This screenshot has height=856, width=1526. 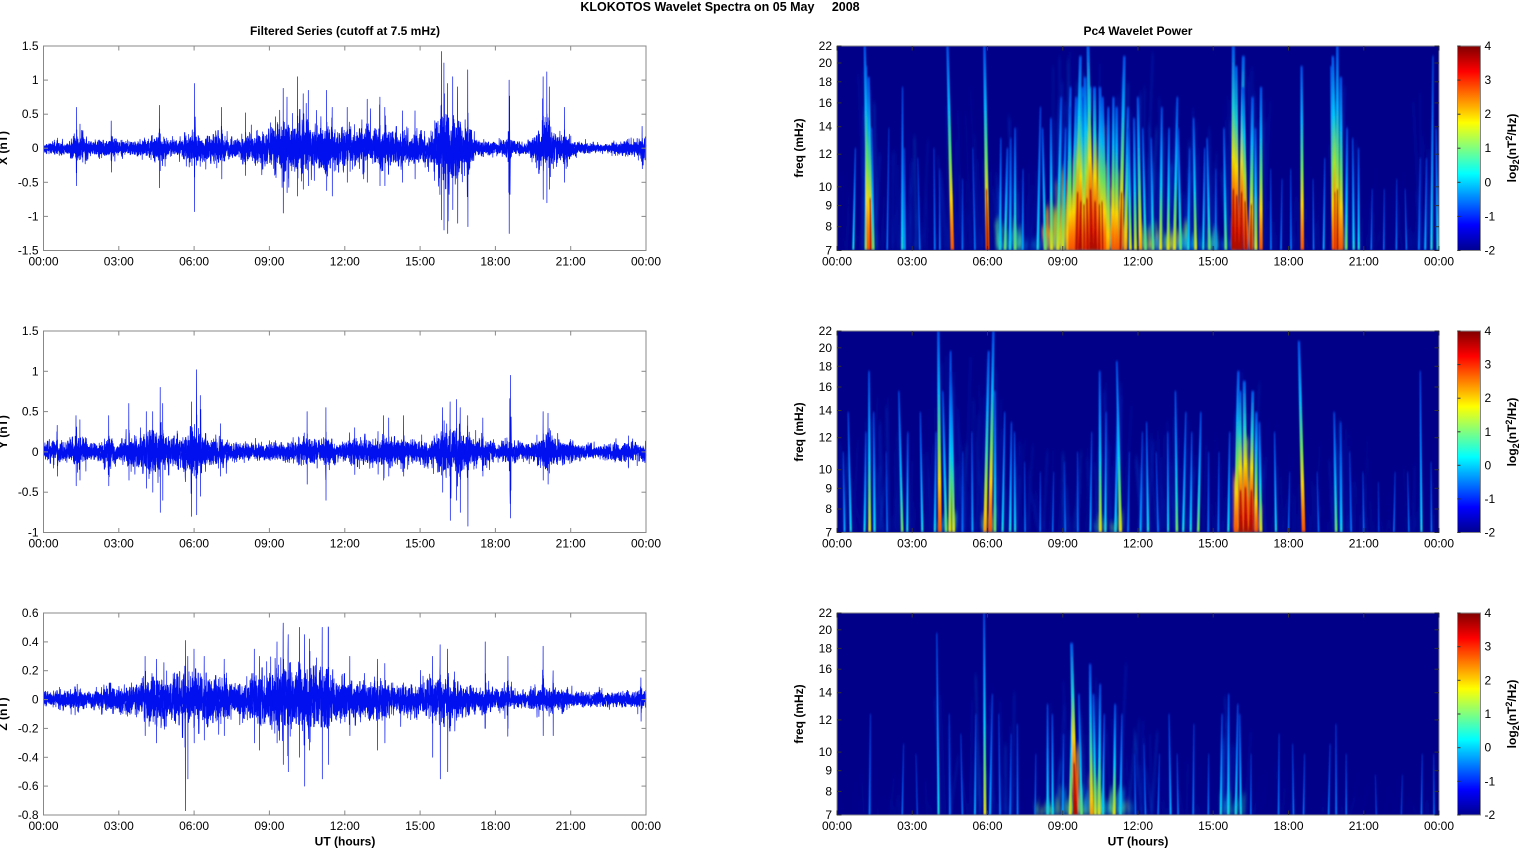 I want to click on svg-text: Z (nT), so click(x=5, y=713).